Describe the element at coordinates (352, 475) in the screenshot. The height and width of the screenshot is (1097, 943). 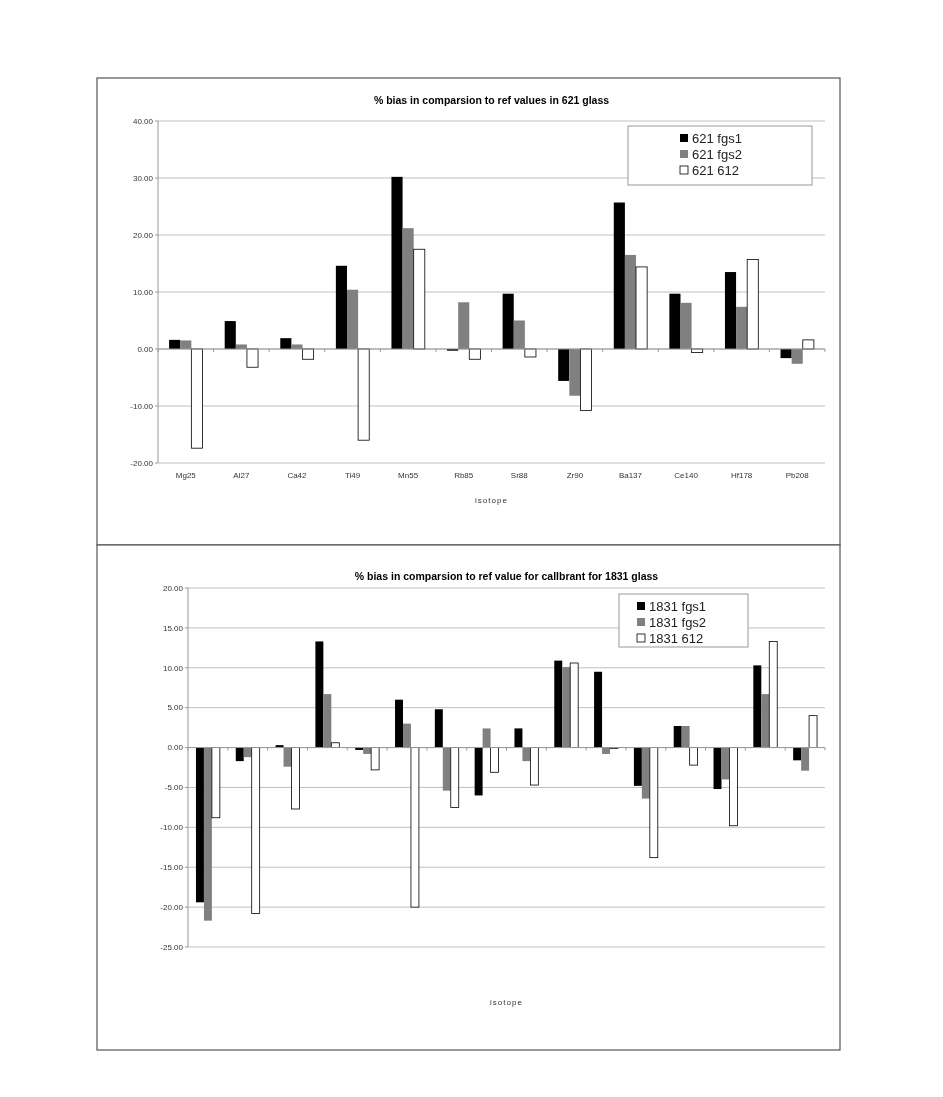
I see `x-tick-label: Ti49` at that location.